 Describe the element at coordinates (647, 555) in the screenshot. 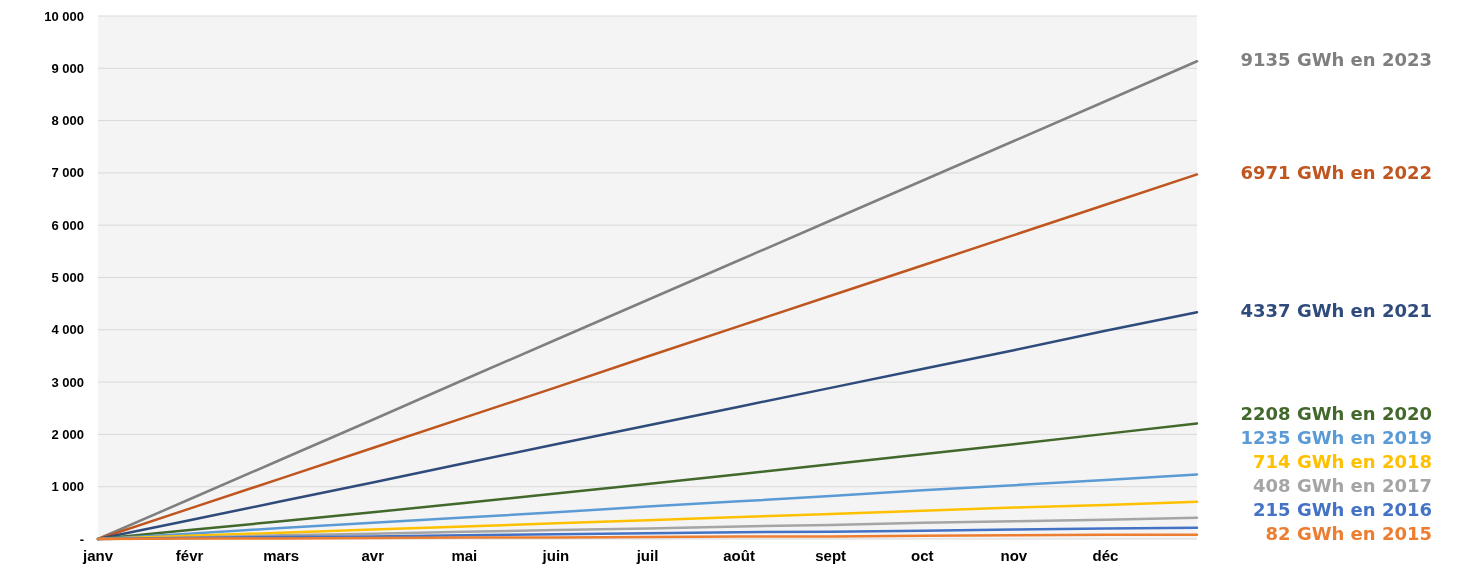

I see `x-tick-label: juil` at that location.